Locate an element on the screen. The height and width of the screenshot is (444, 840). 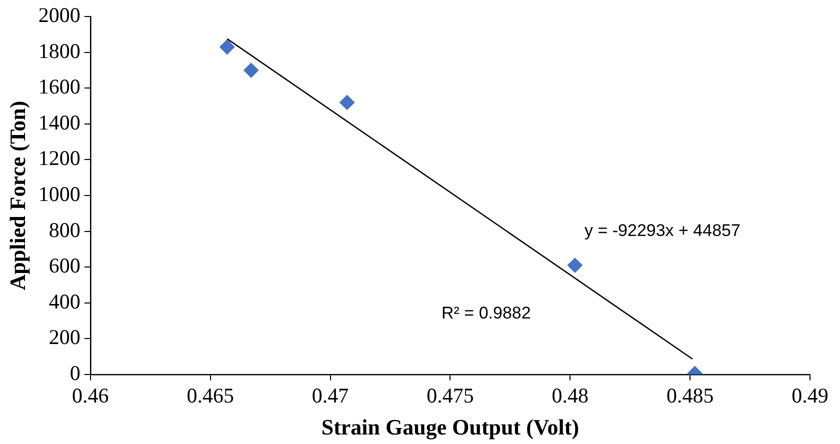
y-tick-label: 2000 is located at coordinates (59, 15).